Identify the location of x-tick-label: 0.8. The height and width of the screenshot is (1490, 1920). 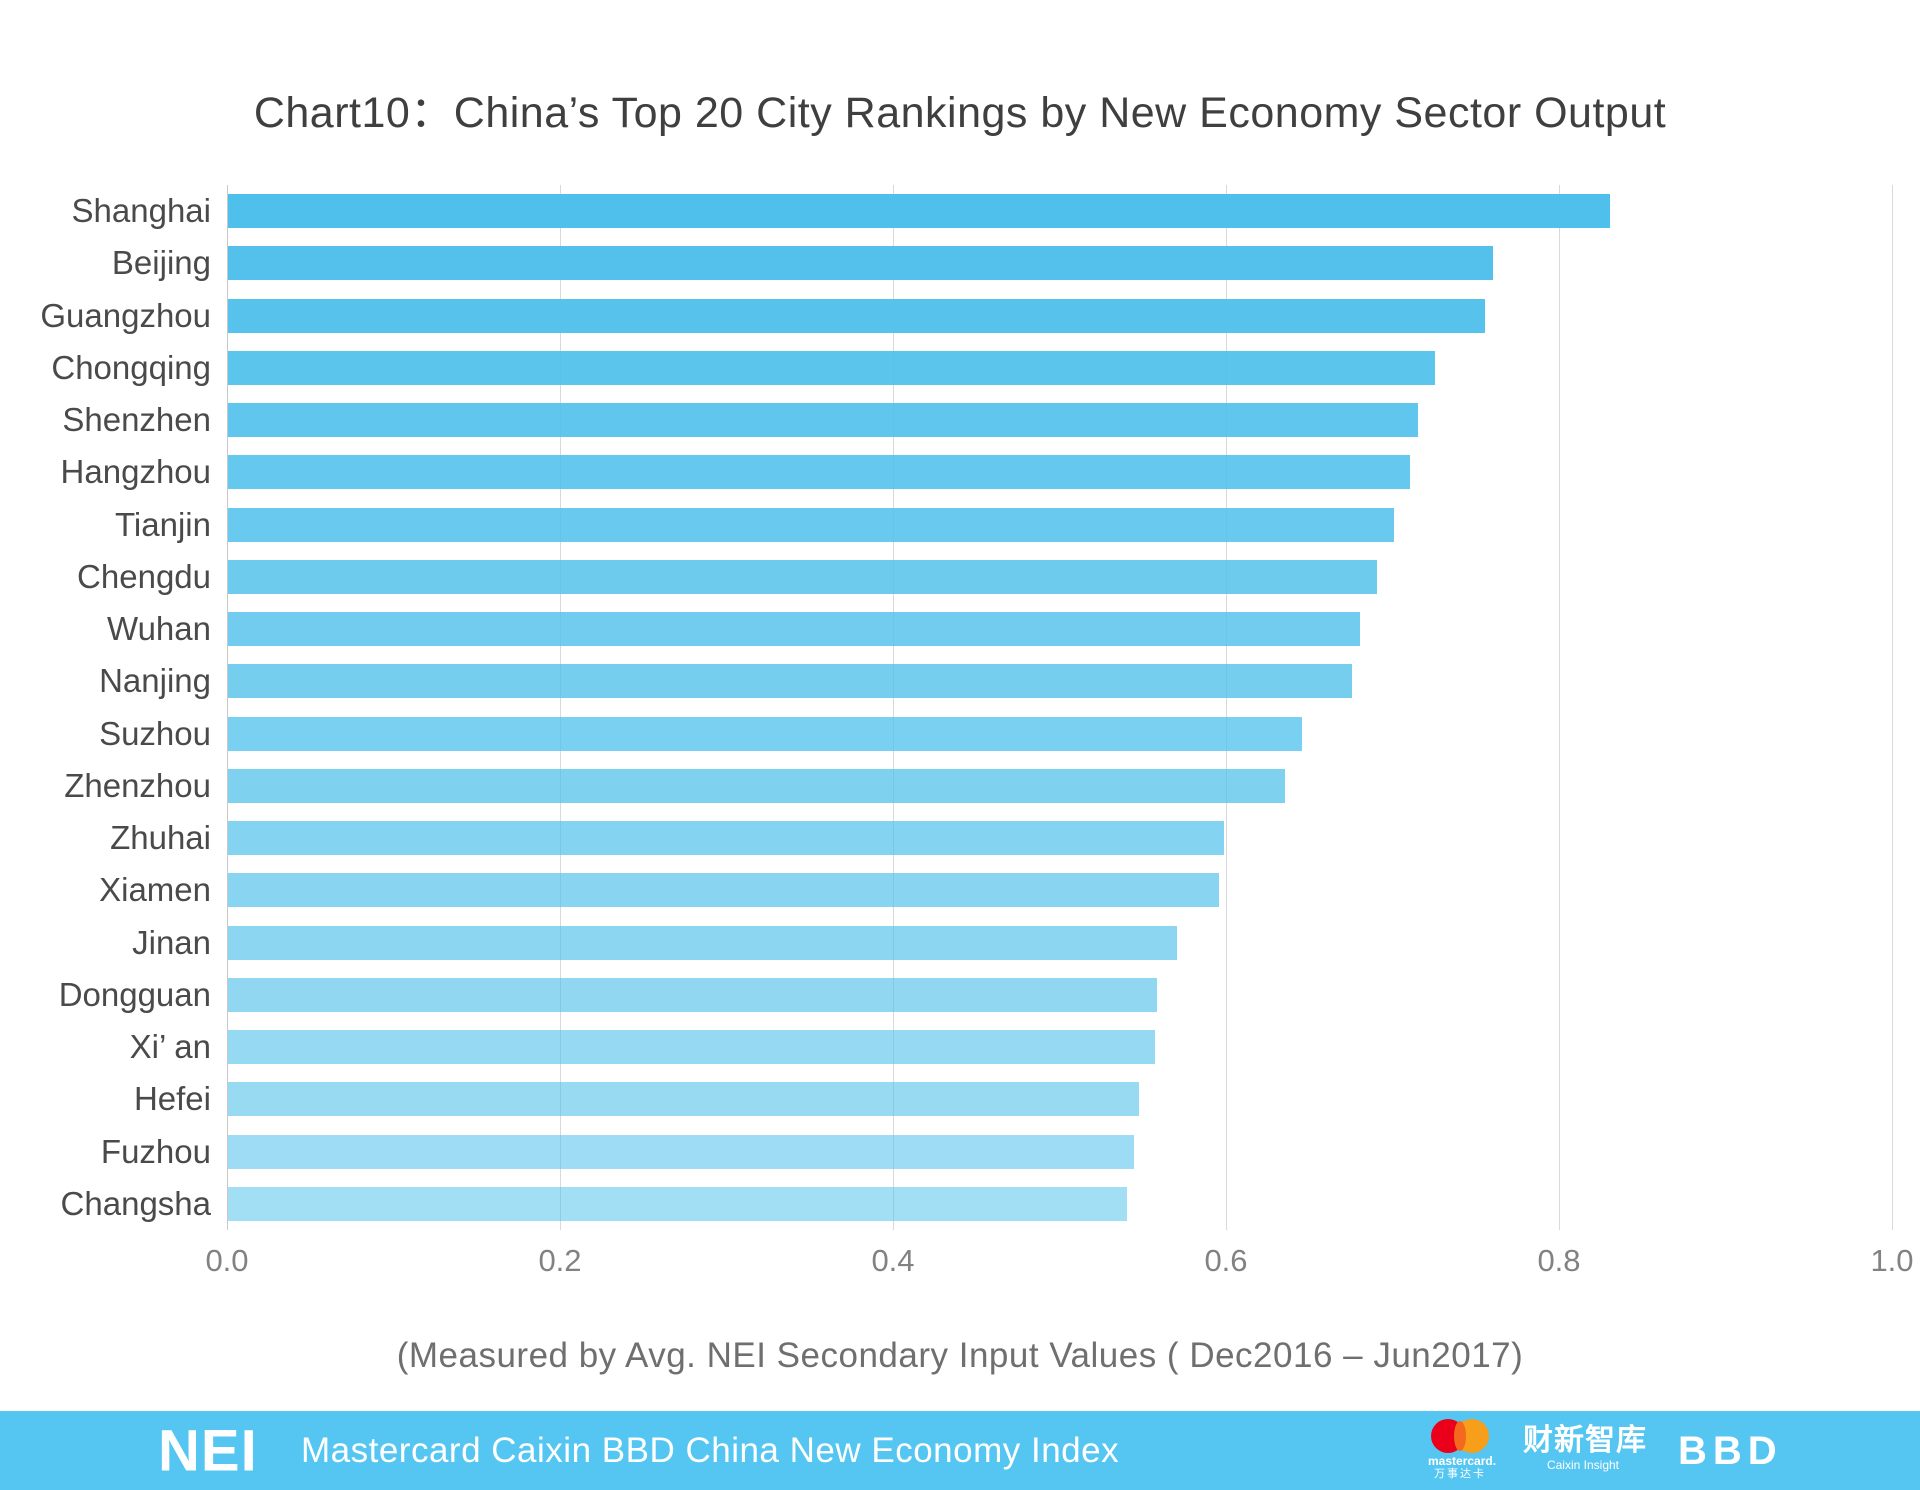
(1559, 1260).